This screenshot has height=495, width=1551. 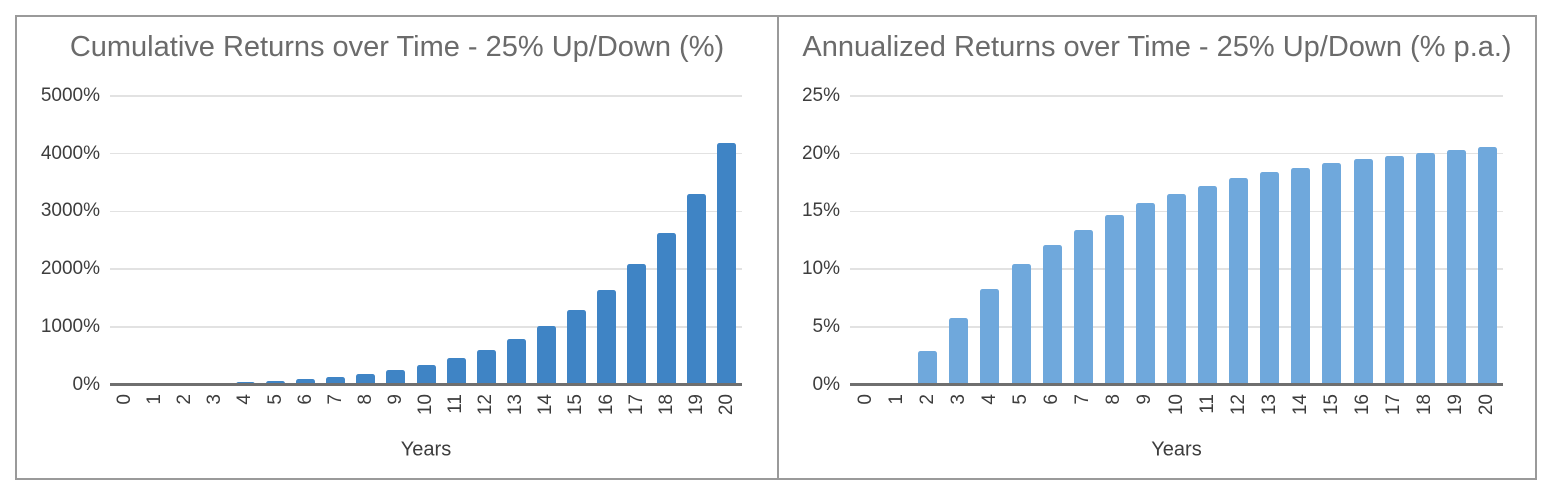 What do you see at coordinates (70, 211) in the screenshot?
I see `y-tick-label: 3000%` at bounding box center [70, 211].